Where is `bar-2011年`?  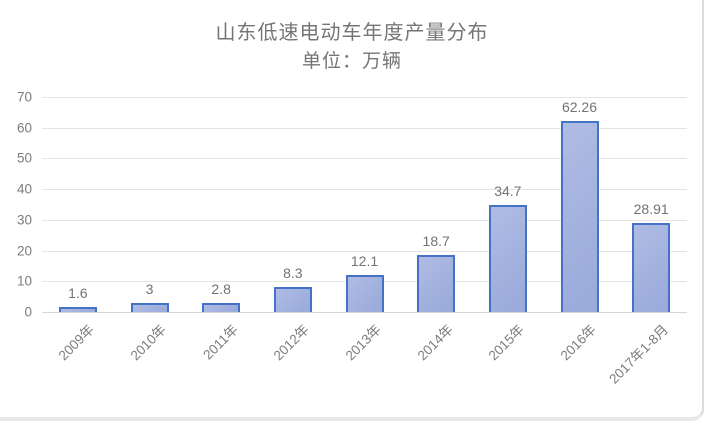 bar-2011年 is located at coordinates (221, 307).